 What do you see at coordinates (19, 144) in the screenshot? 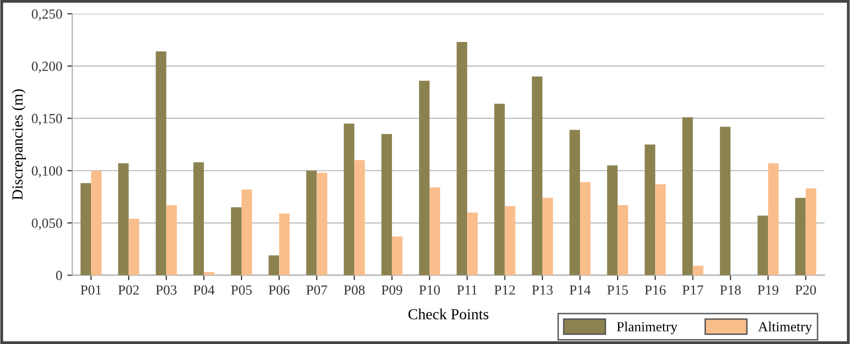
I see `y-axis-title: Discrepancies (m)` at bounding box center [19, 144].